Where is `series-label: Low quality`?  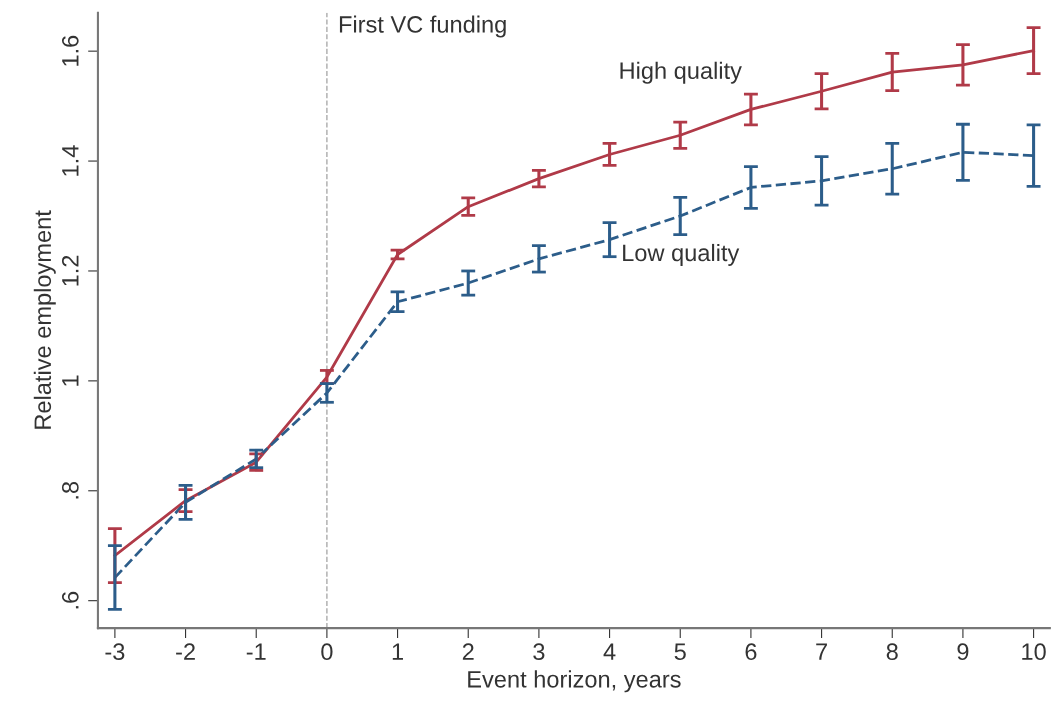
series-label: Low quality is located at coordinates (681, 254).